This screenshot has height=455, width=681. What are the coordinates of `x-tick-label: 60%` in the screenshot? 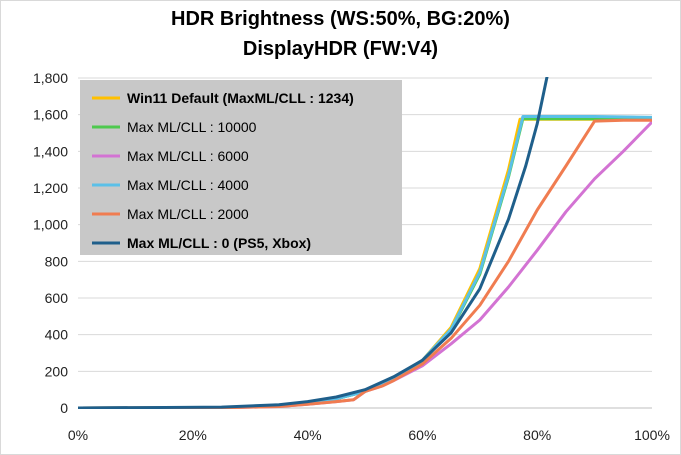 It's located at (422, 435).